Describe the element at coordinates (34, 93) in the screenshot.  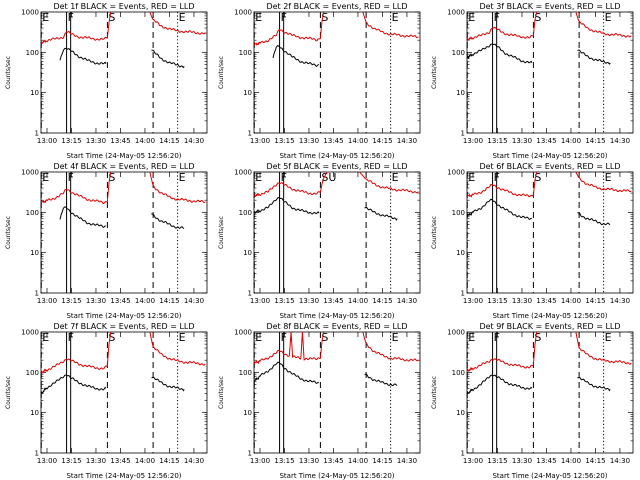
I see `y-tick-label: 10` at that location.